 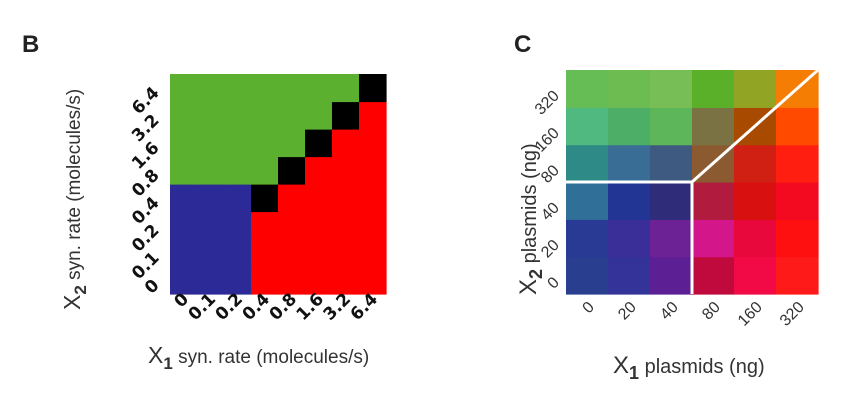 What do you see at coordinates (146, 101) in the screenshot?
I see `y-tick-label-b: 6.4` at bounding box center [146, 101].